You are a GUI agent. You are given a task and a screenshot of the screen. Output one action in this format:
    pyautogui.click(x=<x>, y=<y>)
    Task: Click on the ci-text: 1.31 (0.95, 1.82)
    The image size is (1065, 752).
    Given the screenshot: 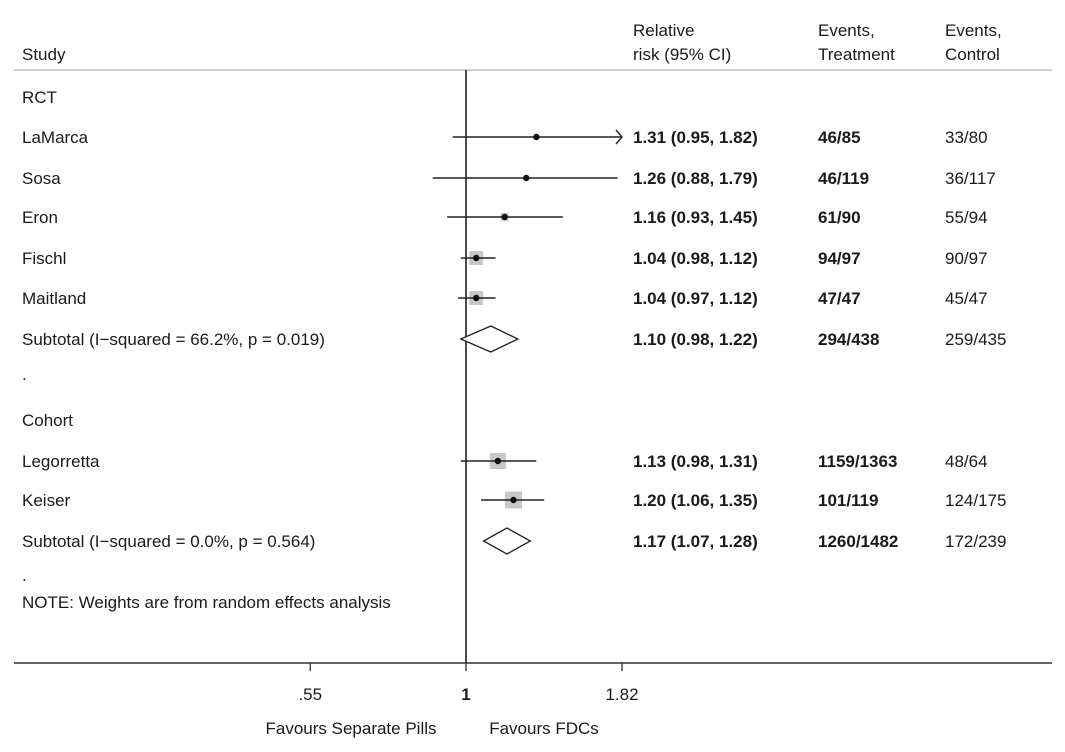 What is the action you would take?
    pyautogui.click(x=695, y=137)
    